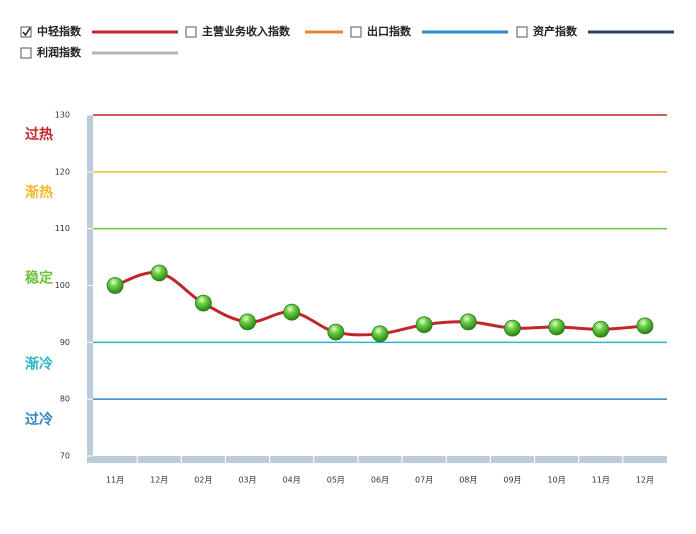 Image resolution: width=696 pixels, height=534 pixels. Describe the element at coordinates (336, 480) in the screenshot. I see `x-tick-label: 05月` at that location.